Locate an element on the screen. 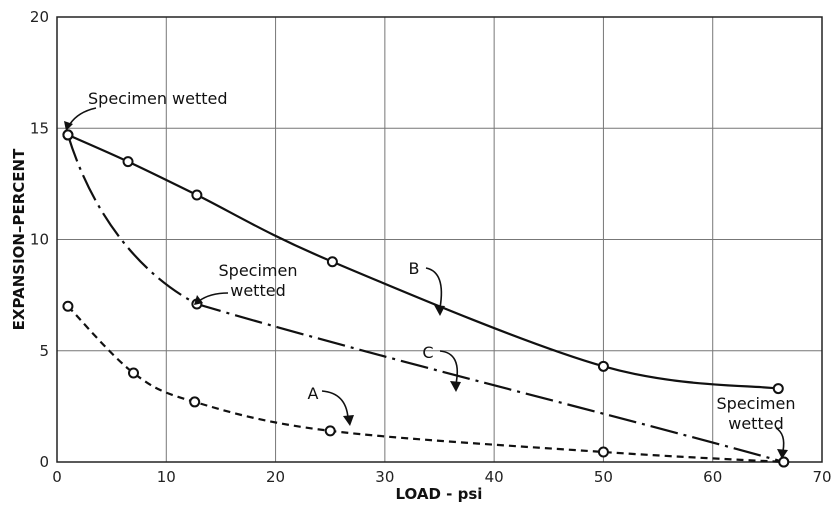  annotation-text: A is located at coordinates (313, 393).